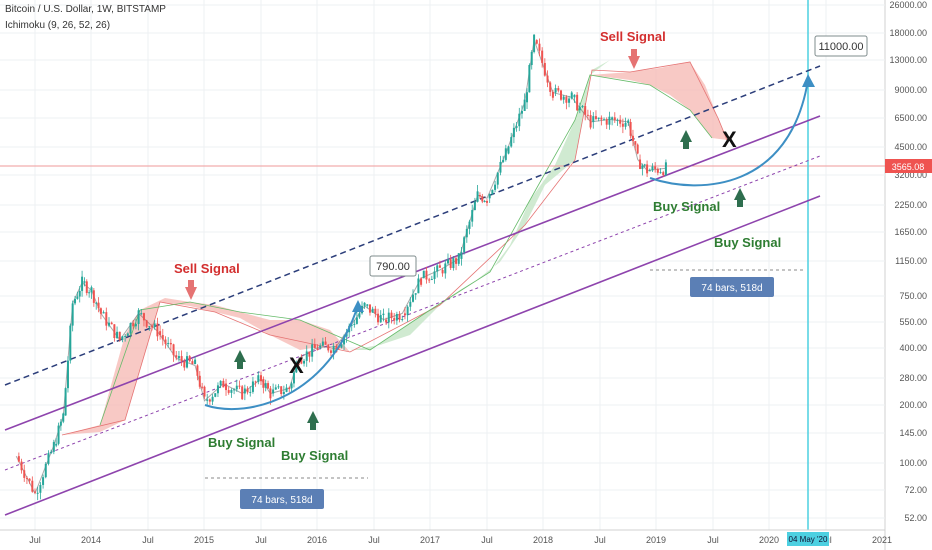 This screenshot has width=932, height=550. I want to click on cursor-date-tag, so click(808, 539).